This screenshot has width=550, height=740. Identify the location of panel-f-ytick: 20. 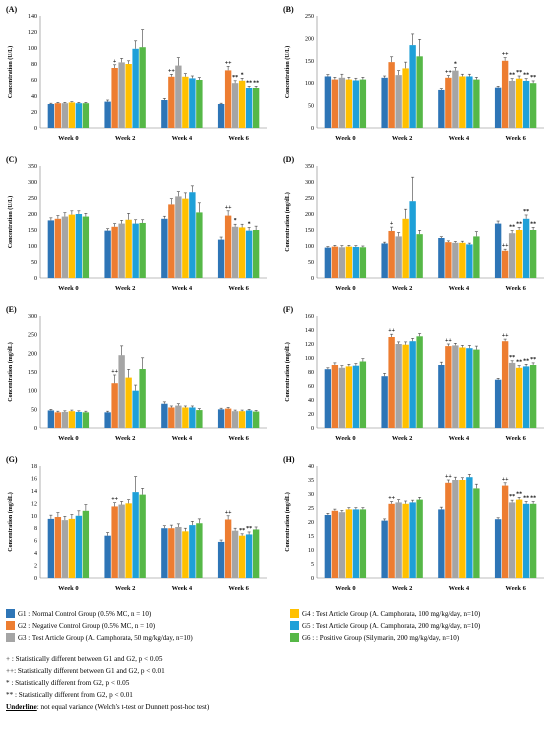
(311, 415).